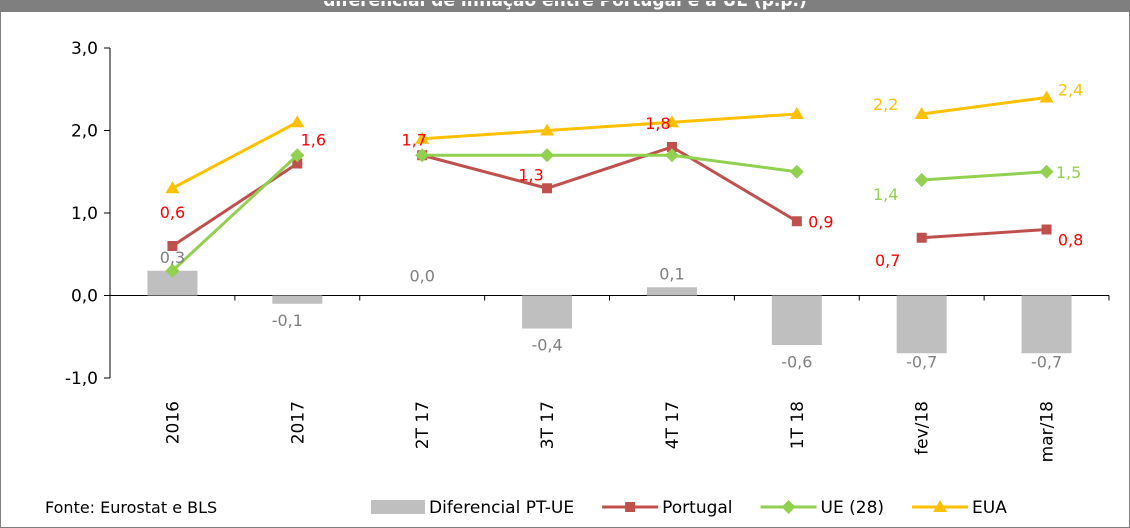  What do you see at coordinates (313, 140) in the screenshot?
I see `line-data-label: 1,6` at bounding box center [313, 140].